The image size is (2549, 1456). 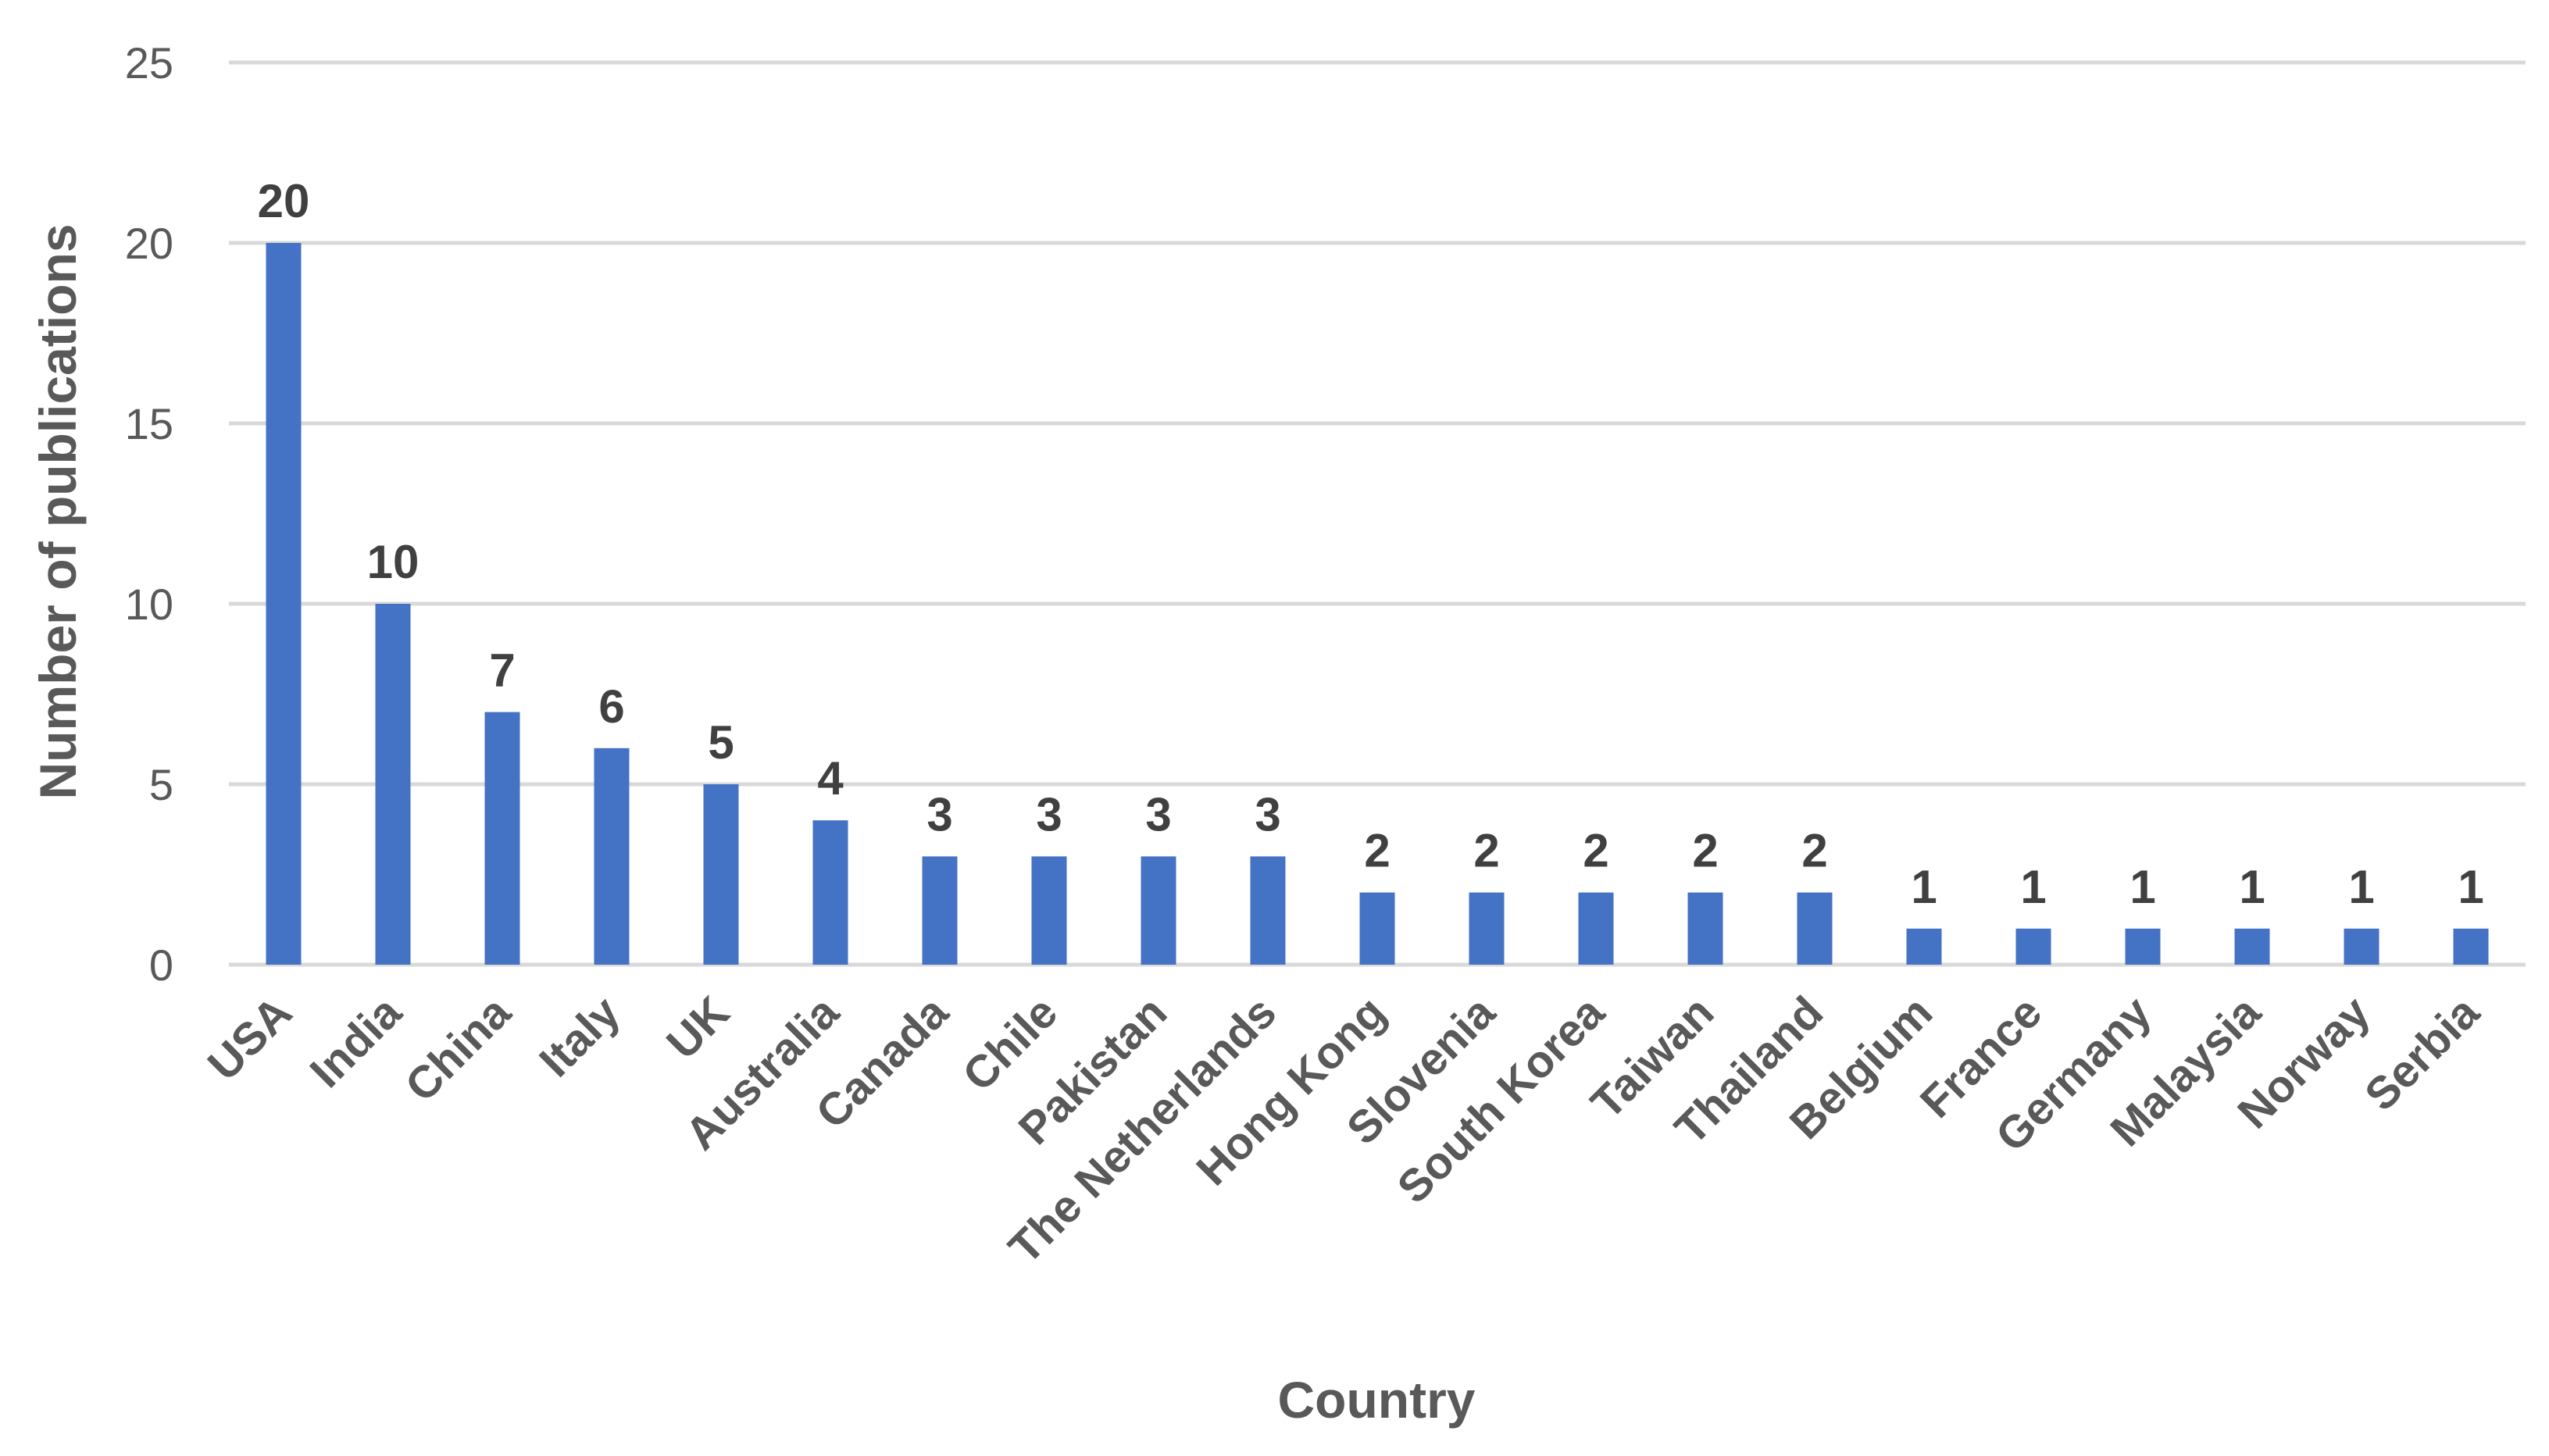 I want to click on y-axis-ticks: 0 5 10 15 20 25, so click(x=149, y=514).